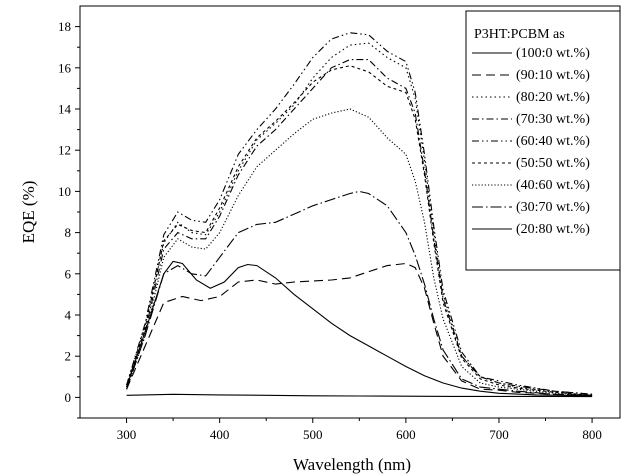 This screenshot has width=629, height=476. What do you see at coordinates (592, 434) in the screenshot?
I see `x-tick-label: 800` at bounding box center [592, 434].